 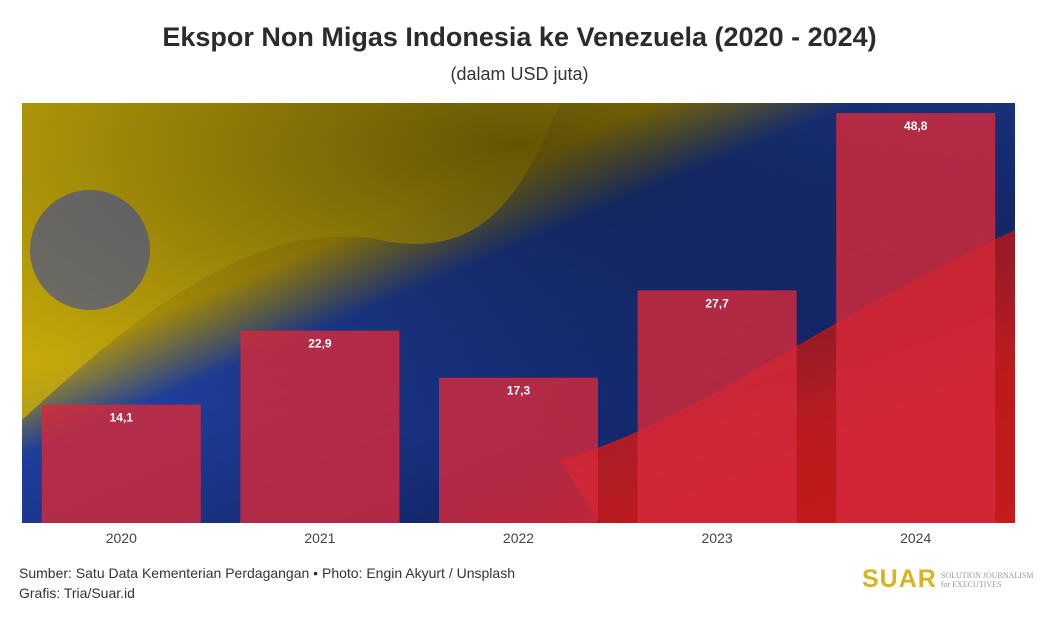 I want to click on bar-2020, so click(x=121, y=463).